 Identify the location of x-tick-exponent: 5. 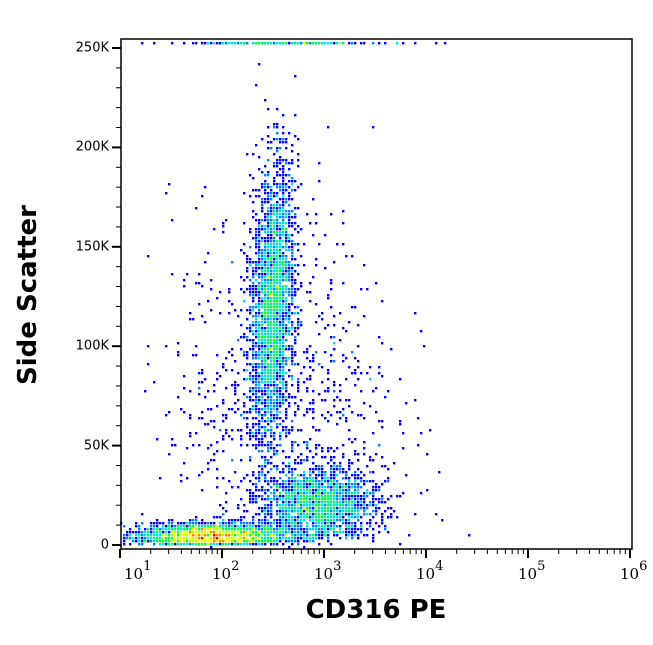
(541, 566).